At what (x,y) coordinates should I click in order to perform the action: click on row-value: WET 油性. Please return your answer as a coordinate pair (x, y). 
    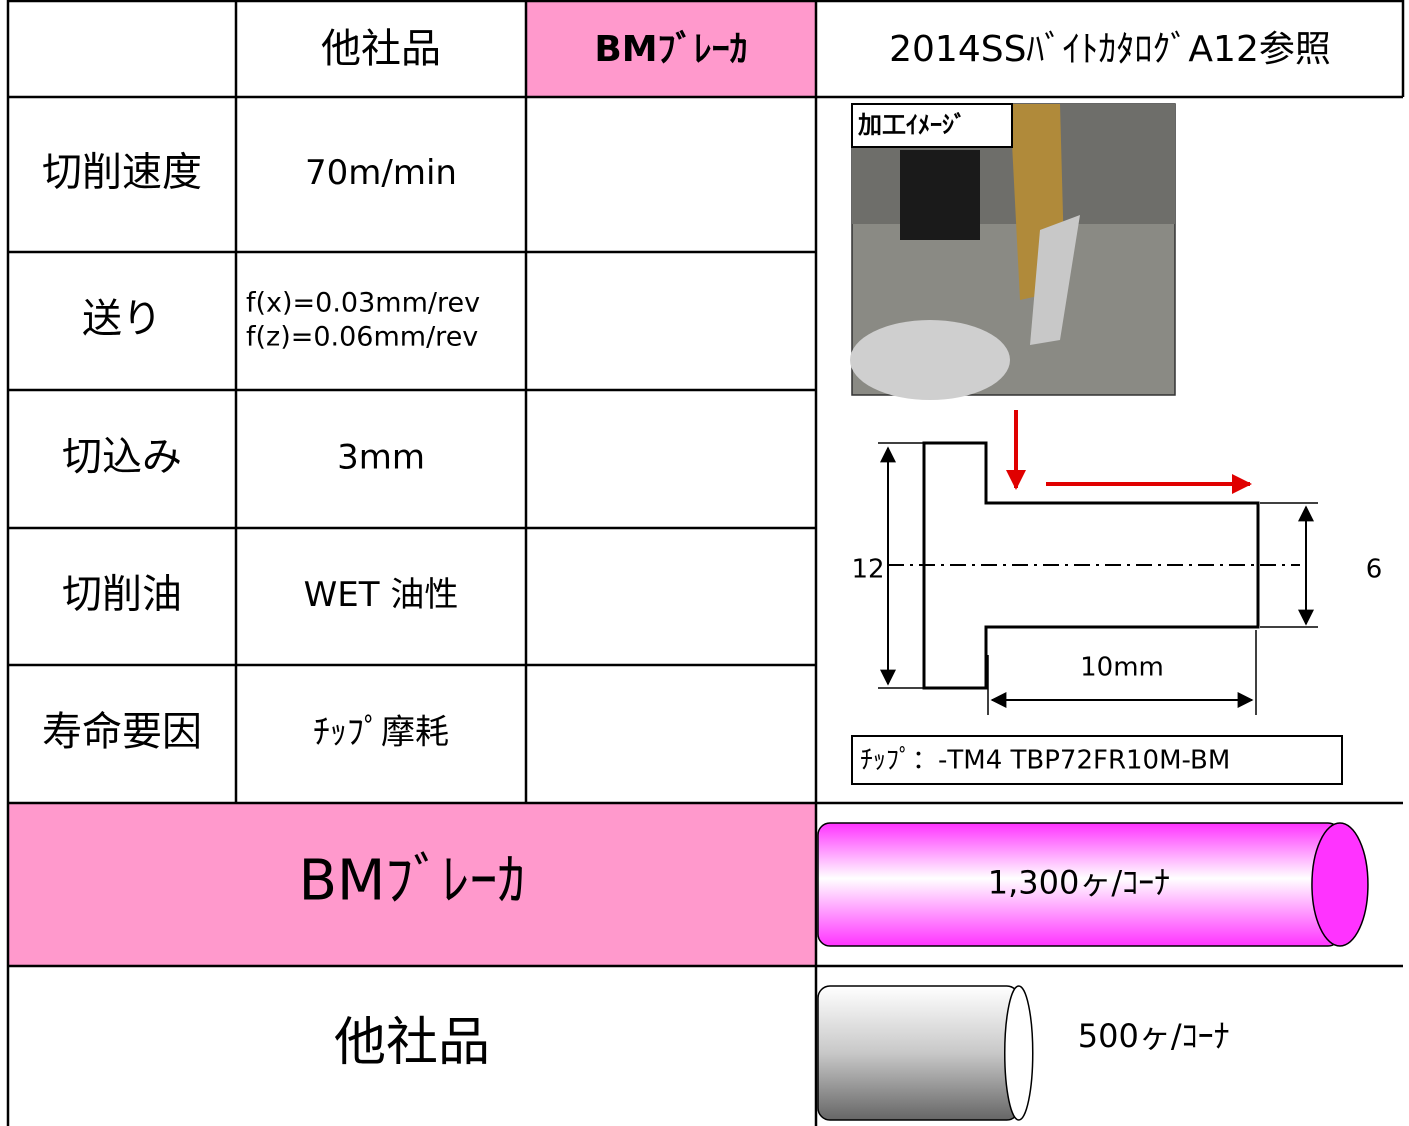
    Looking at the image, I should click on (381, 595).